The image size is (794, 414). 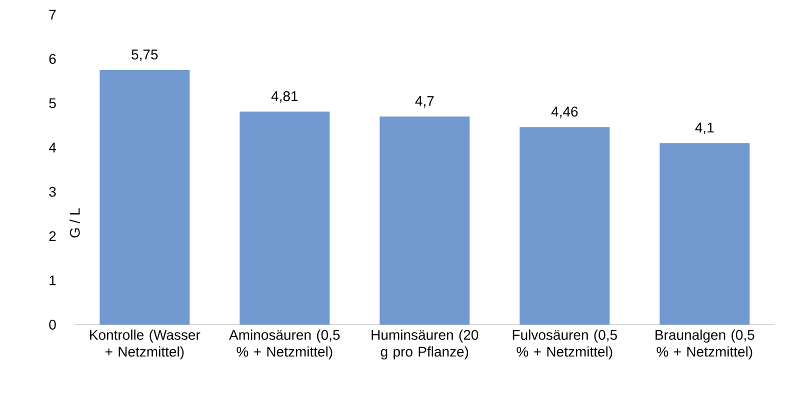 What do you see at coordinates (145, 345) in the screenshot?
I see `x-tick-label: Kontrolle (Wasser + Netzmittel)` at bounding box center [145, 345].